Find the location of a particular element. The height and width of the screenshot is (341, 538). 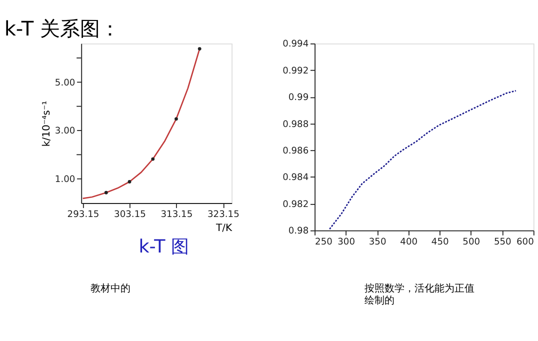

text: k-T 图 is located at coordinates (164, 247).